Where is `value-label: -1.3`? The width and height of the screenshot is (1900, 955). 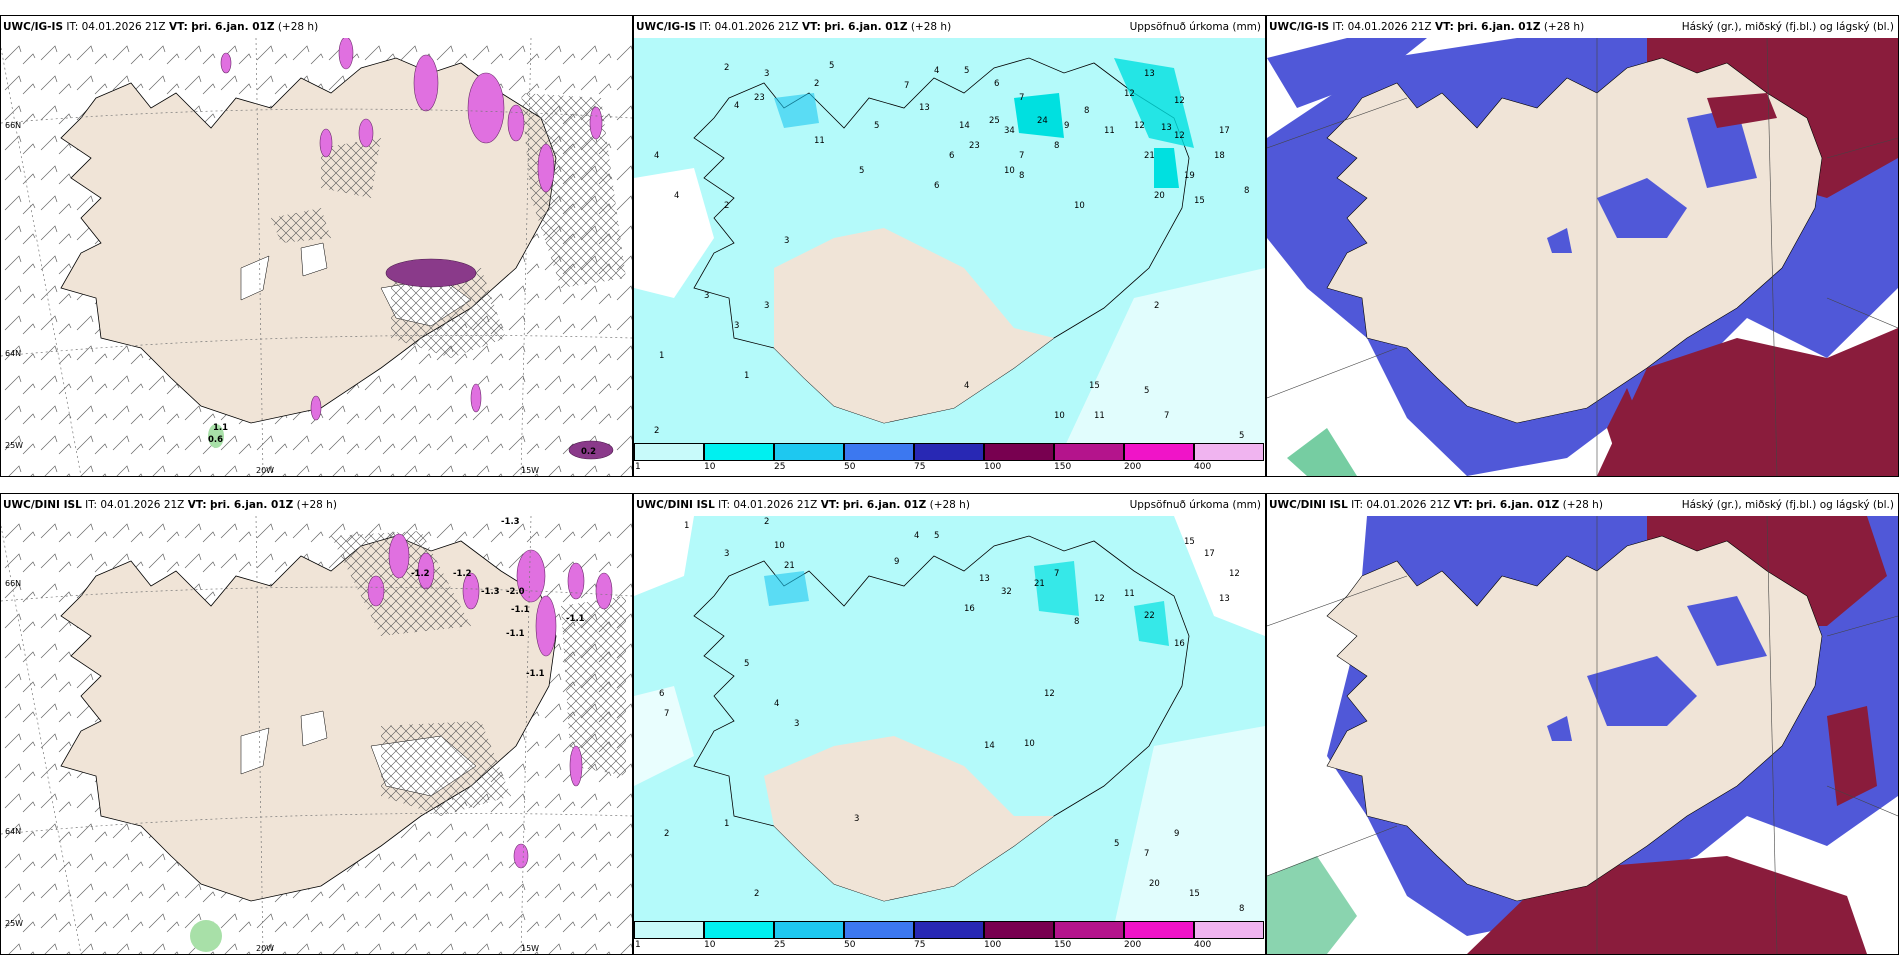
value-label: -1.3 is located at coordinates (490, 592).